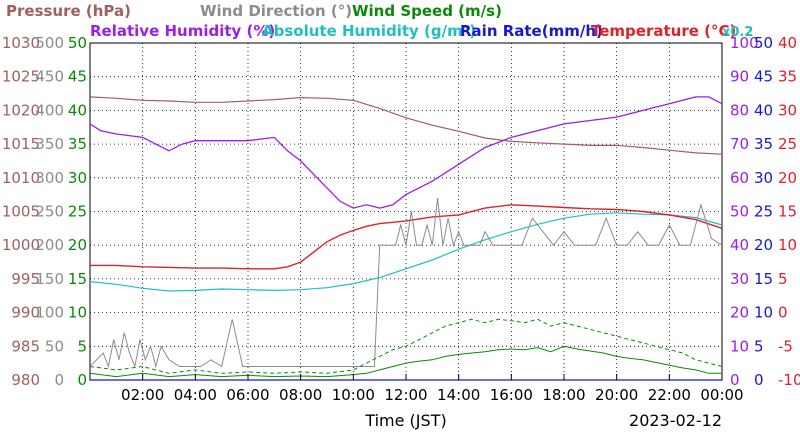 Image resolution: width=800 pixels, height=434 pixels. Describe the element at coordinates (405, 420) in the screenshot. I see `x-axis-label: Time (JST)` at that location.